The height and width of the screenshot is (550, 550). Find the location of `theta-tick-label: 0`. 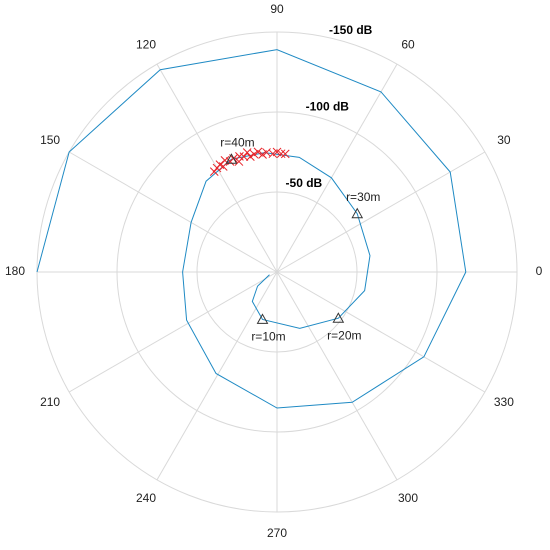

theta-tick-label: 0 is located at coordinates (539, 271).